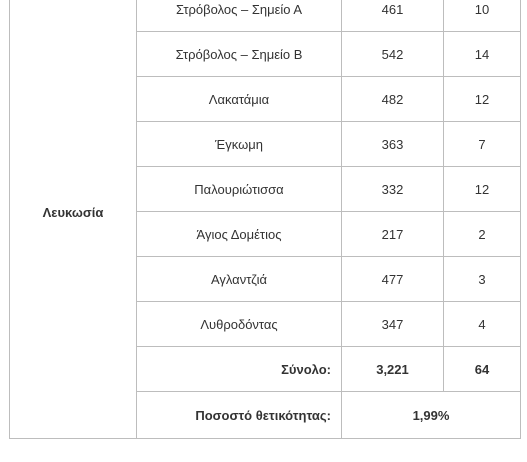  Describe the element at coordinates (239, 54) in the screenshot. I see `point-cell: Στρόβολος – Σημείο Β` at that location.